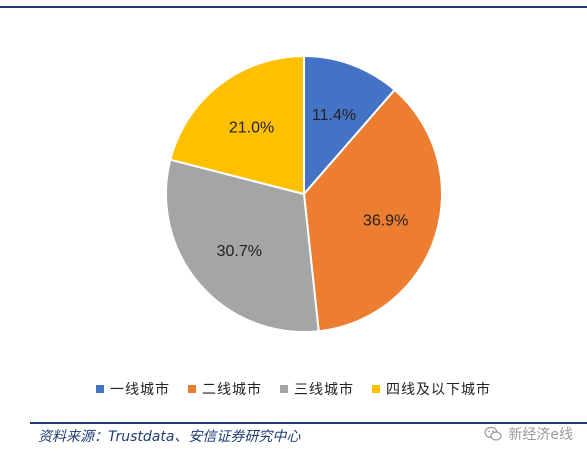 This screenshot has width=587, height=451. I want to click on legend-item-tier4: 四线及以下城市, so click(431, 389).